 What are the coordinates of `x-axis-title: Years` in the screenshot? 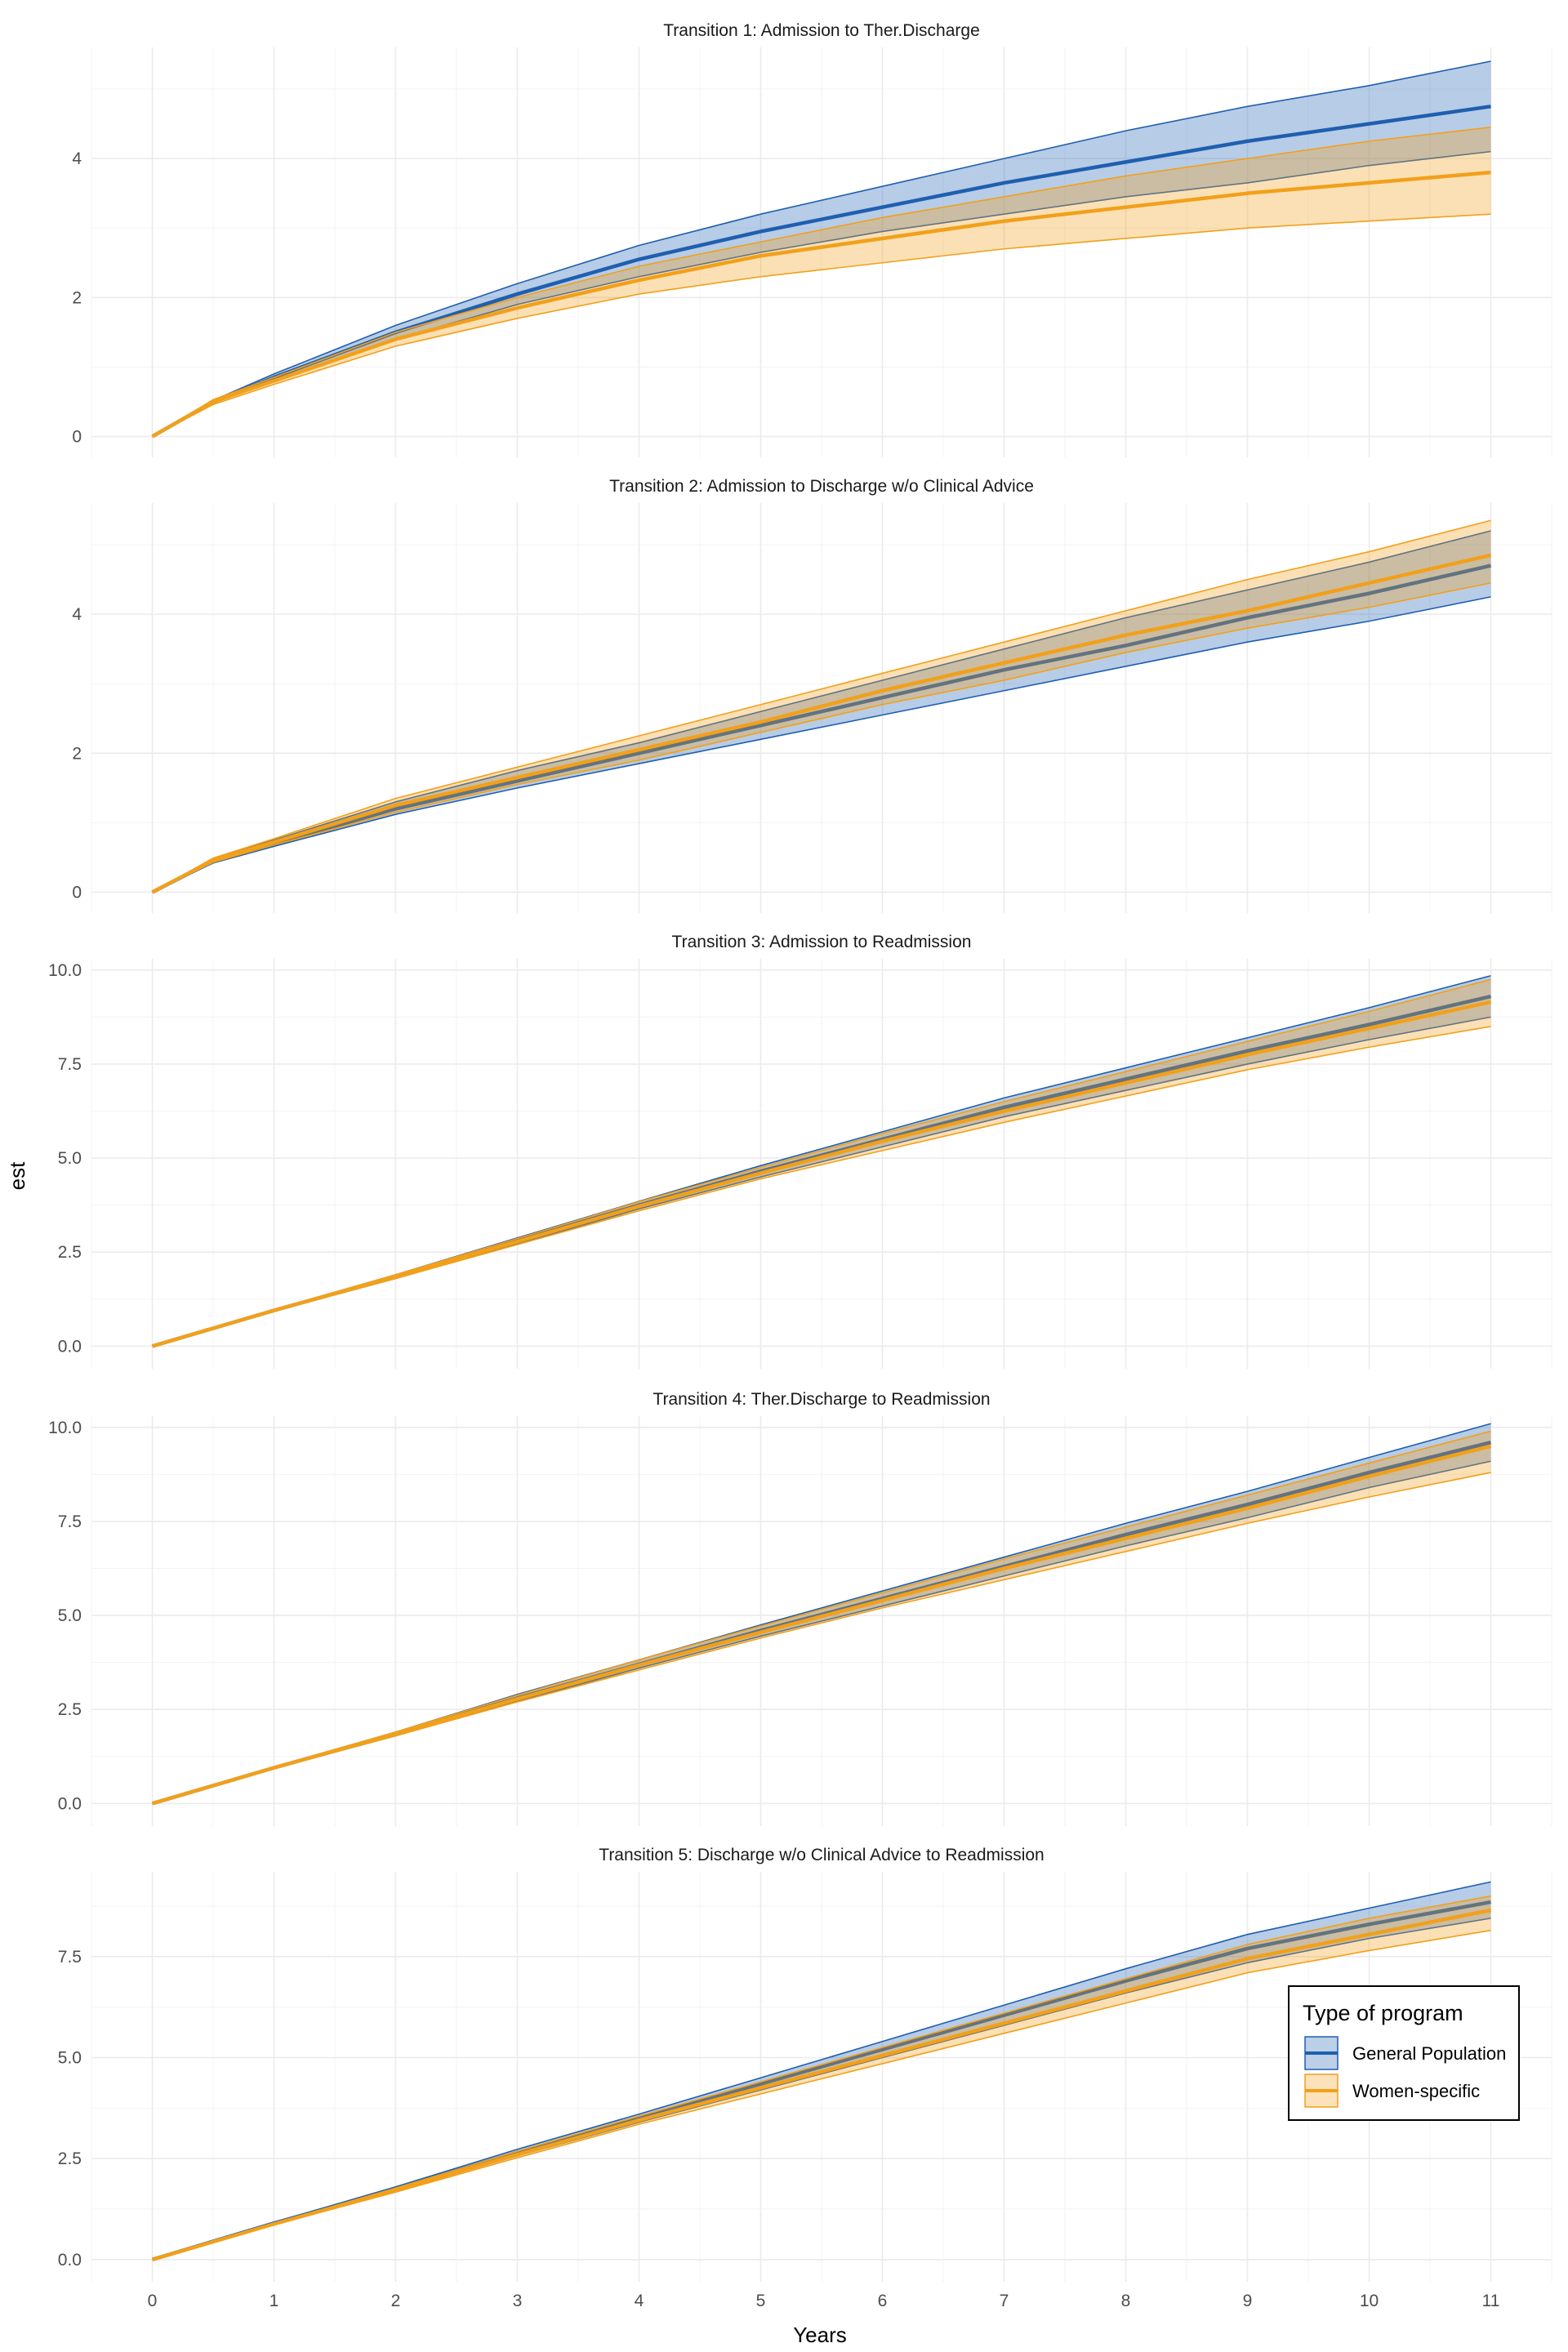 It's located at (820, 2335).